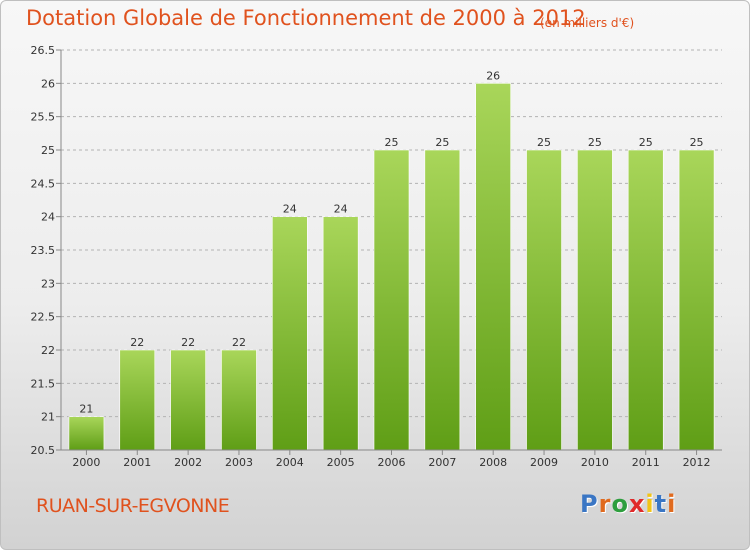 This screenshot has width=750, height=550. Describe the element at coordinates (86, 409) in the screenshot. I see `bar-value-label: 21` at that location.